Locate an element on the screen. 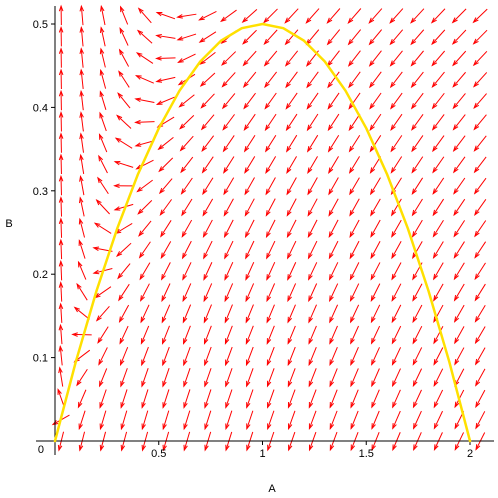 The height and width of the screenshot is (498, 498). x-tick-label: 2 is located at coordinates (470, 454).